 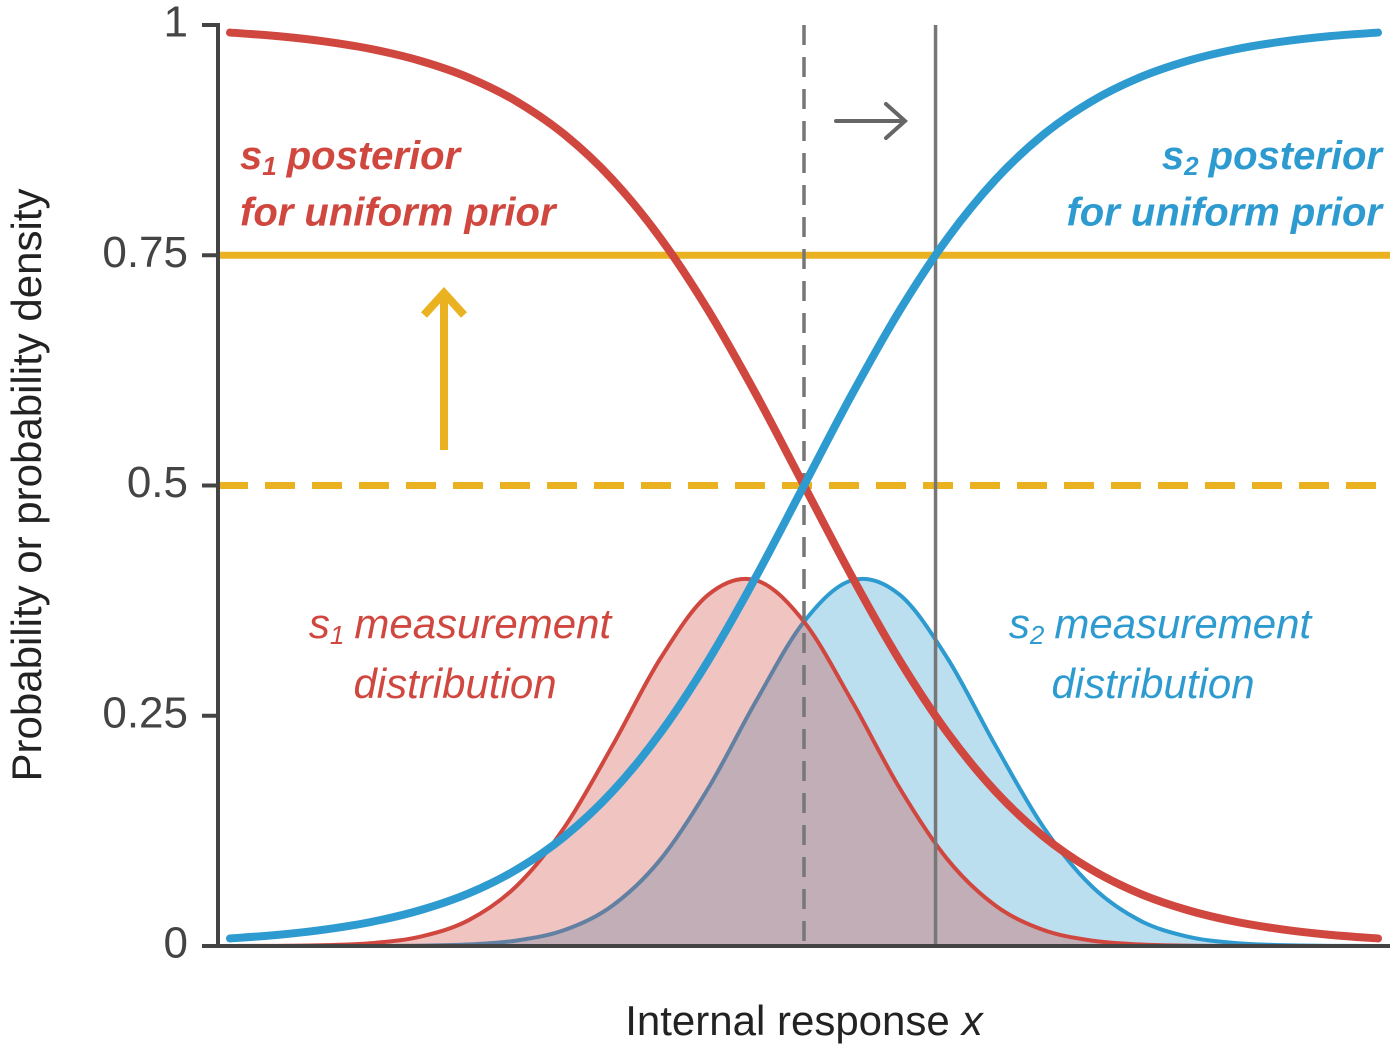 What do you see at coordinates (176, 23) in the screenshot?
I see `y-tick-label: 1` at bounding box center [176, 23].